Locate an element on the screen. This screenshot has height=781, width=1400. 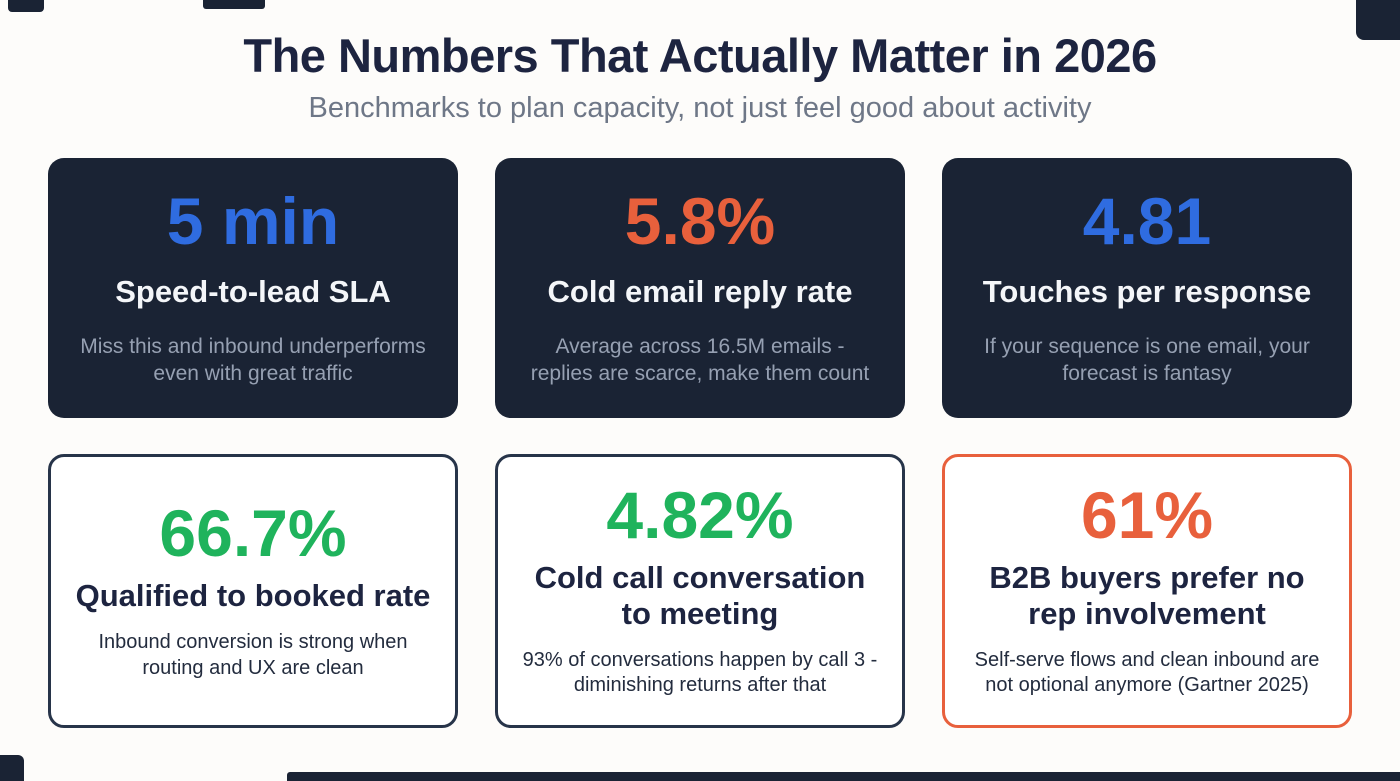
page-title: The Numbers That Actually Matter in 2026 is located at coordinates (700, 55).